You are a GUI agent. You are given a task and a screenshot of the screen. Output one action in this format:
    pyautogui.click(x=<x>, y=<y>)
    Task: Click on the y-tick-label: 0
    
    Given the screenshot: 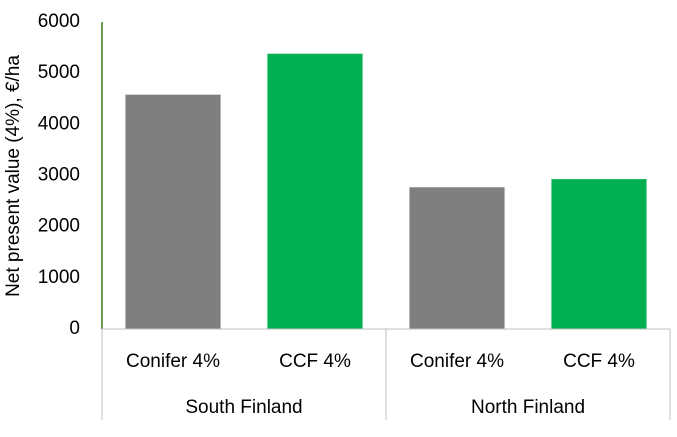 What is the action you would take?
    pyautogui.click(x=74, y=328)
    